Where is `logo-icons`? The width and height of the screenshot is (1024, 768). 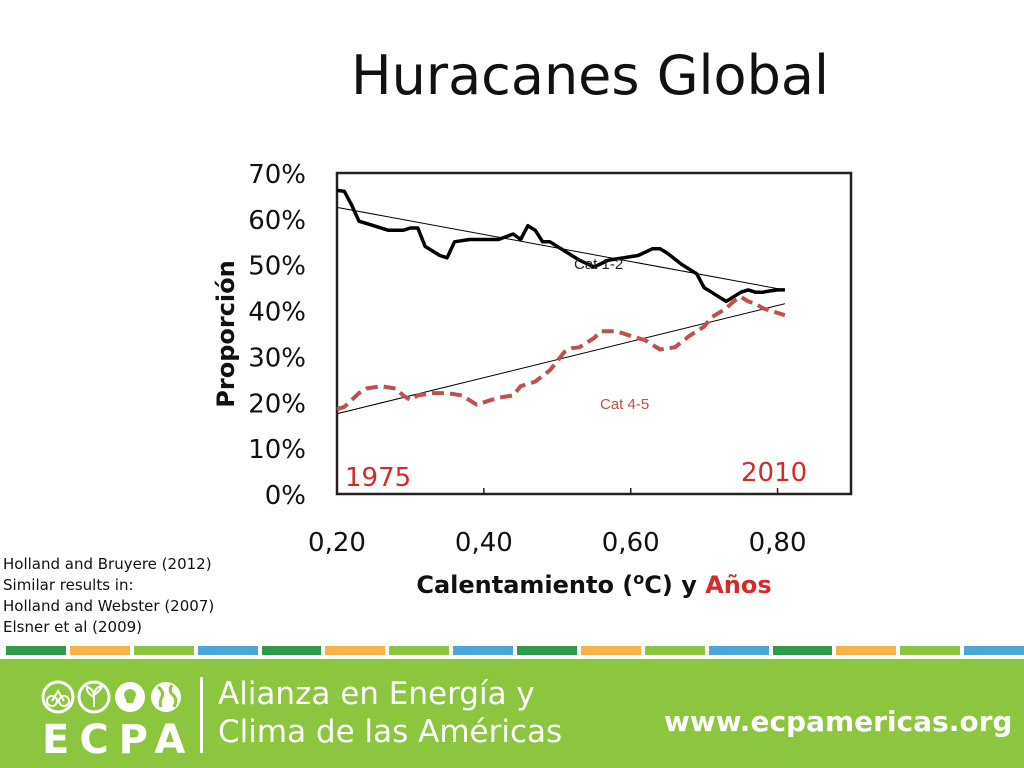 logo-icons is located at coordinates (111, 697).